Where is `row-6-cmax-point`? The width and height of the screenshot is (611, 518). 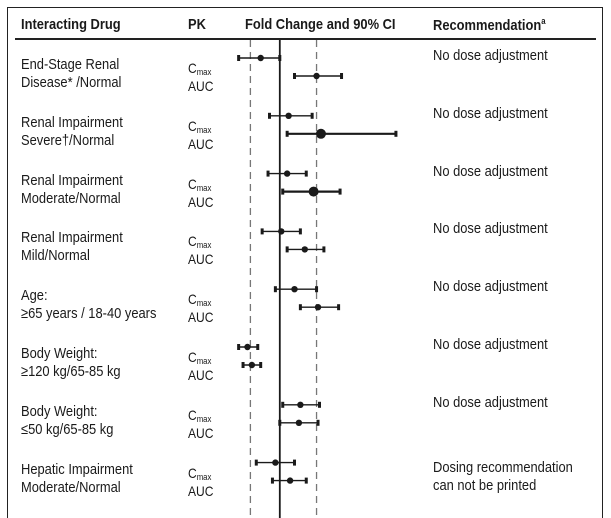 row-6-cmax-point is located at coordinates (300, 404).